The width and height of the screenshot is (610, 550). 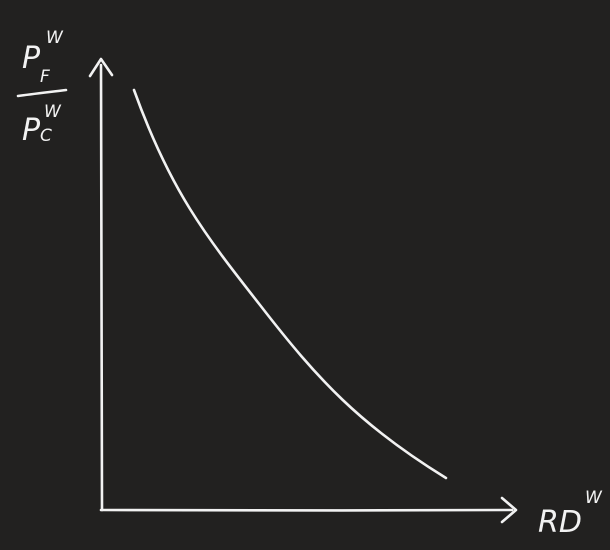 What do you see at coordinates (55, 38) in the screenshot?
I see `y-label-numerator-superscript: W` at bounding box center [55, 38].